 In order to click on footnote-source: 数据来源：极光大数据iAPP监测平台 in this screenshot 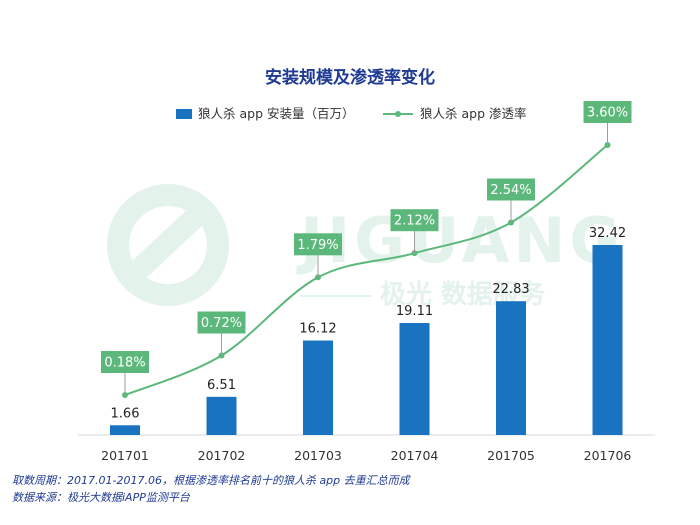, I will do `click(101, 497)`.